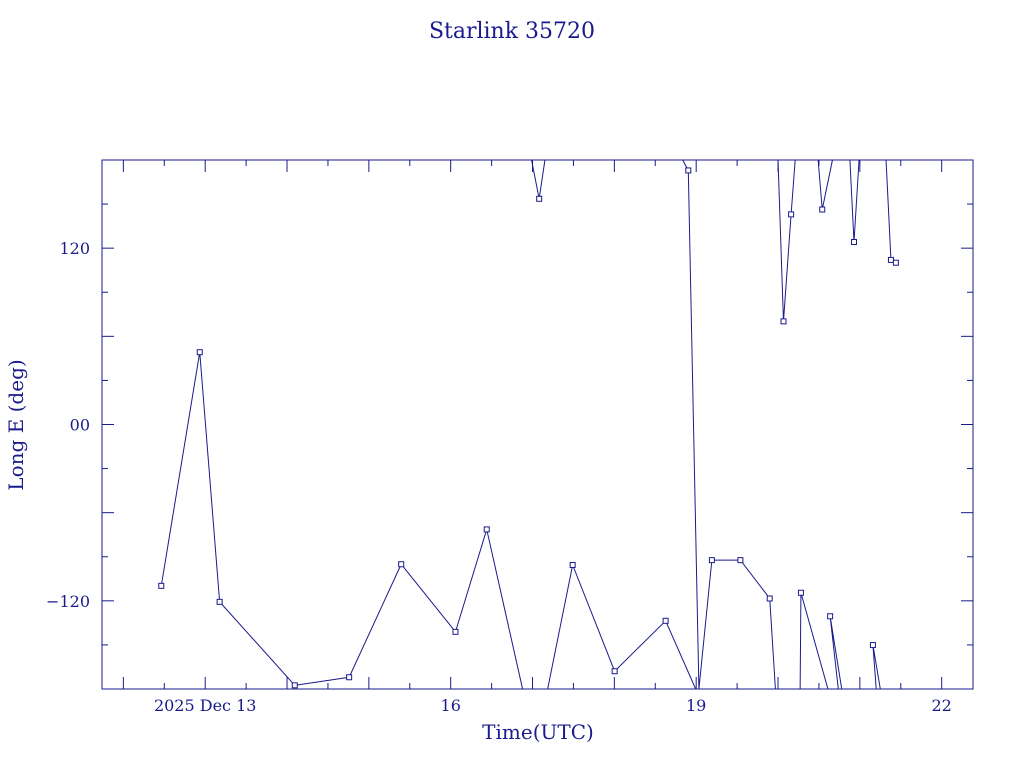 This screenshot has height=768, width=1024. I want to click on y-tick-label: 00, so click(80, 425).